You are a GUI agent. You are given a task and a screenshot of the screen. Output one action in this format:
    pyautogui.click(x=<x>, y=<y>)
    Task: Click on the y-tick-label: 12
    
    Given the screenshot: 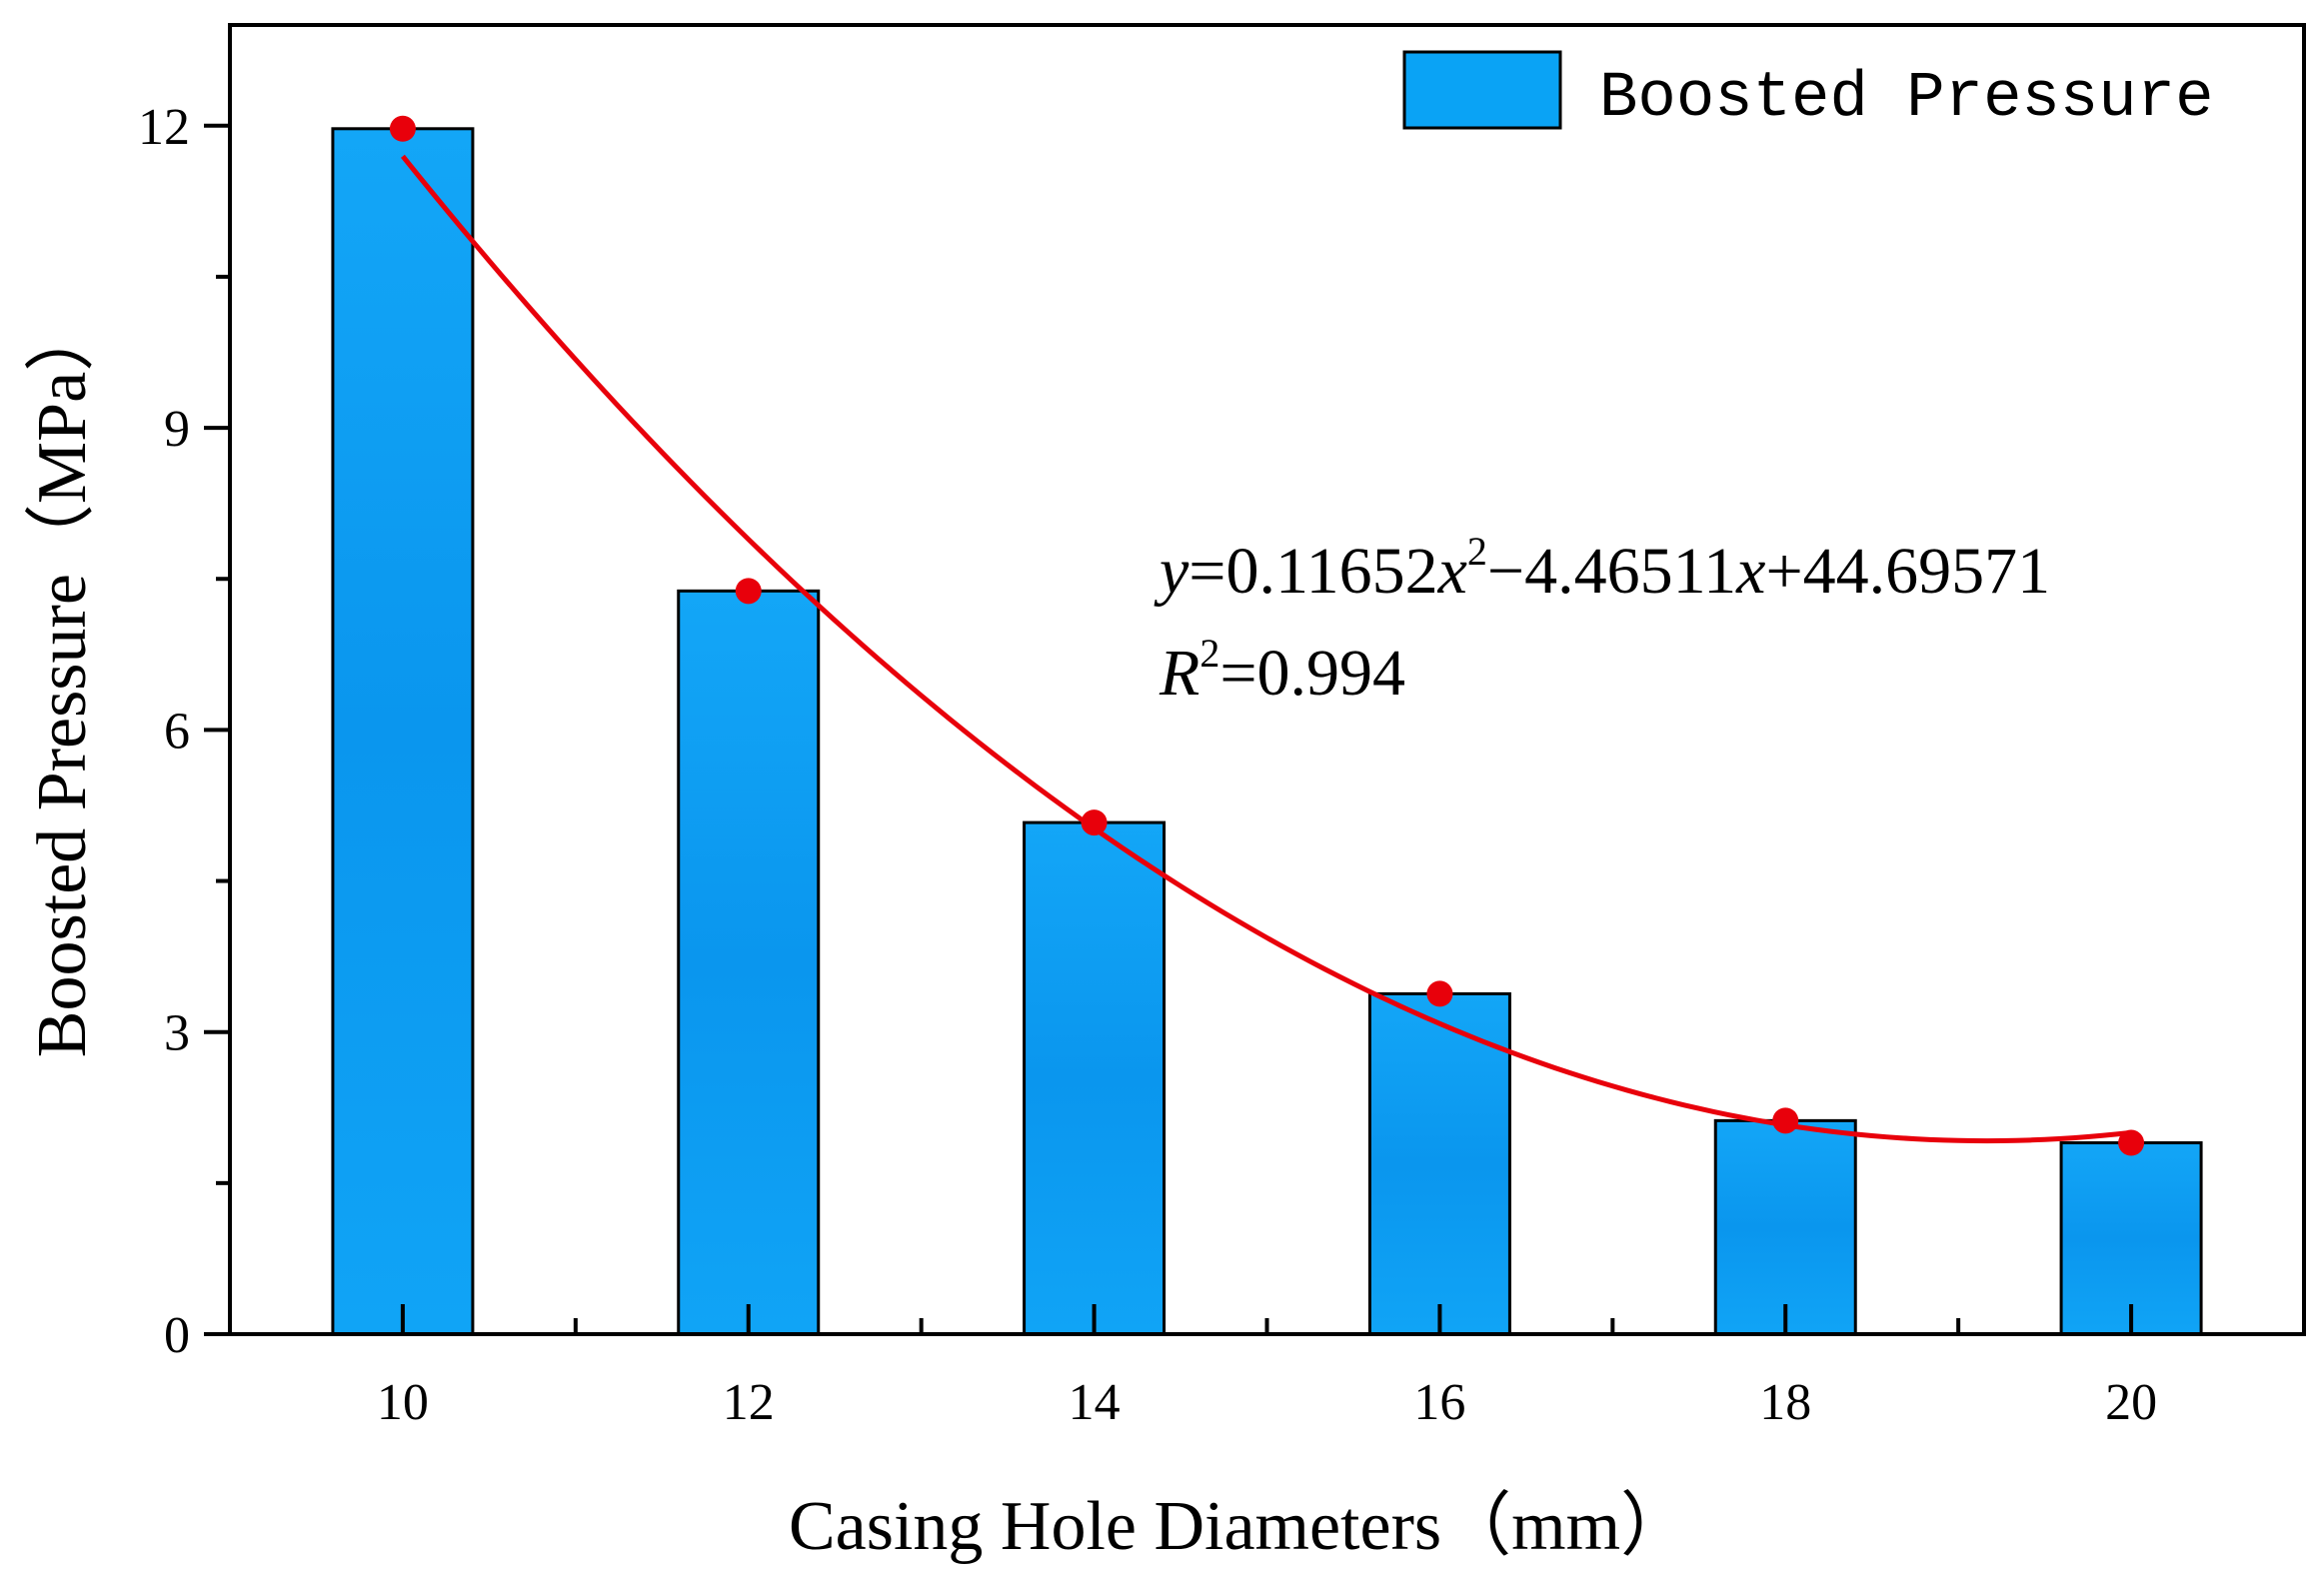 What is the action you would take?
    pyautogui.click(x=164, y=128)
    